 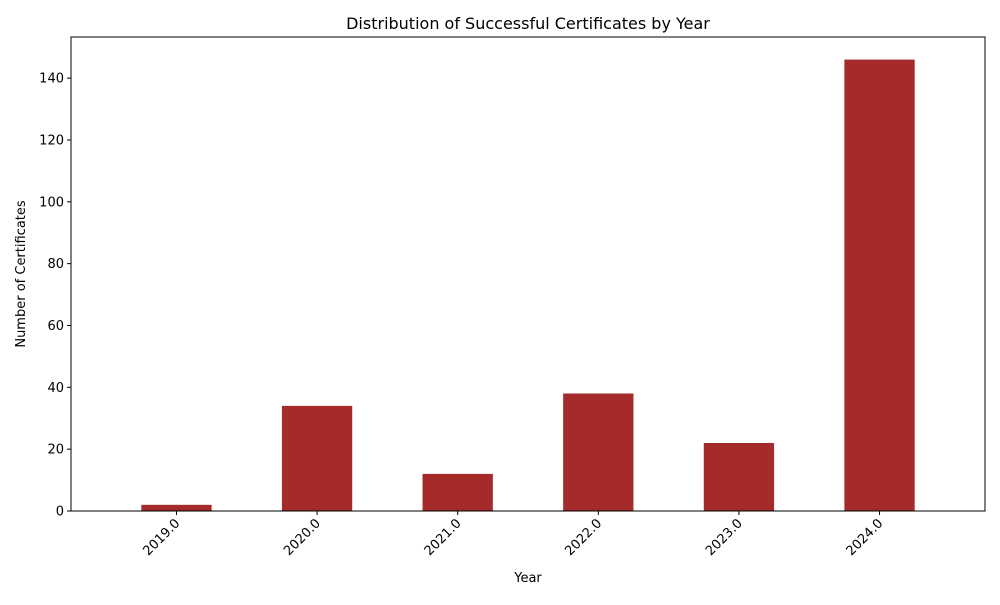 I want to click on y-tick-label: 60, so click(x=55, y=326).